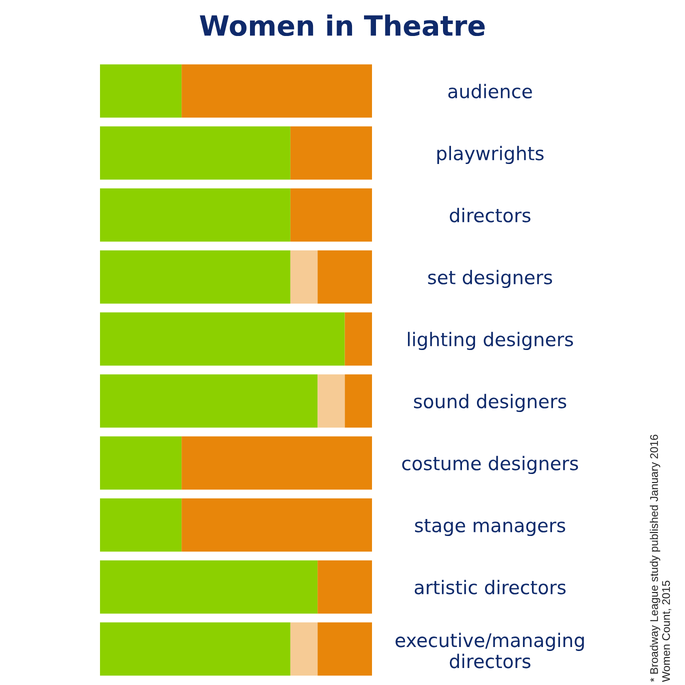 This screenshot has width=685, height=685. What do you see at coordinates (490, 587) in the screenshot?
I see `y-tick-label: artistic directors` at bounding box center [490, 587].